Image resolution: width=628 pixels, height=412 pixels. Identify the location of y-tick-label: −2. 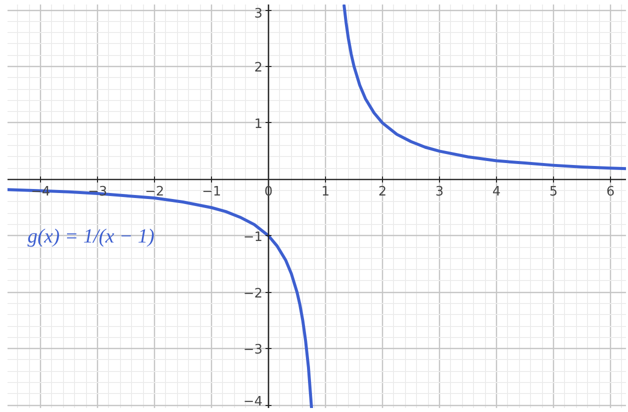
(253, 294).